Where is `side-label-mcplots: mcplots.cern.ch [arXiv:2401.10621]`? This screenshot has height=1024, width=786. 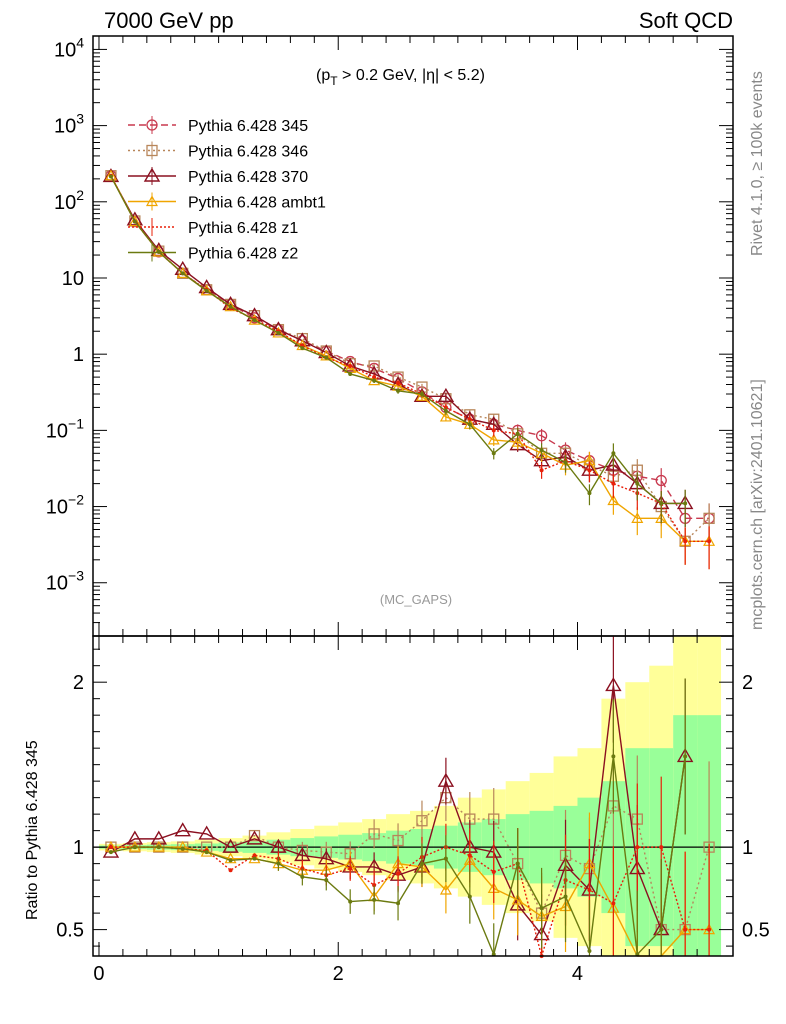
side-label-mcplots: mcplots.cern.ch [arXiv:2401.10621] is located at coordinates (757, 504).